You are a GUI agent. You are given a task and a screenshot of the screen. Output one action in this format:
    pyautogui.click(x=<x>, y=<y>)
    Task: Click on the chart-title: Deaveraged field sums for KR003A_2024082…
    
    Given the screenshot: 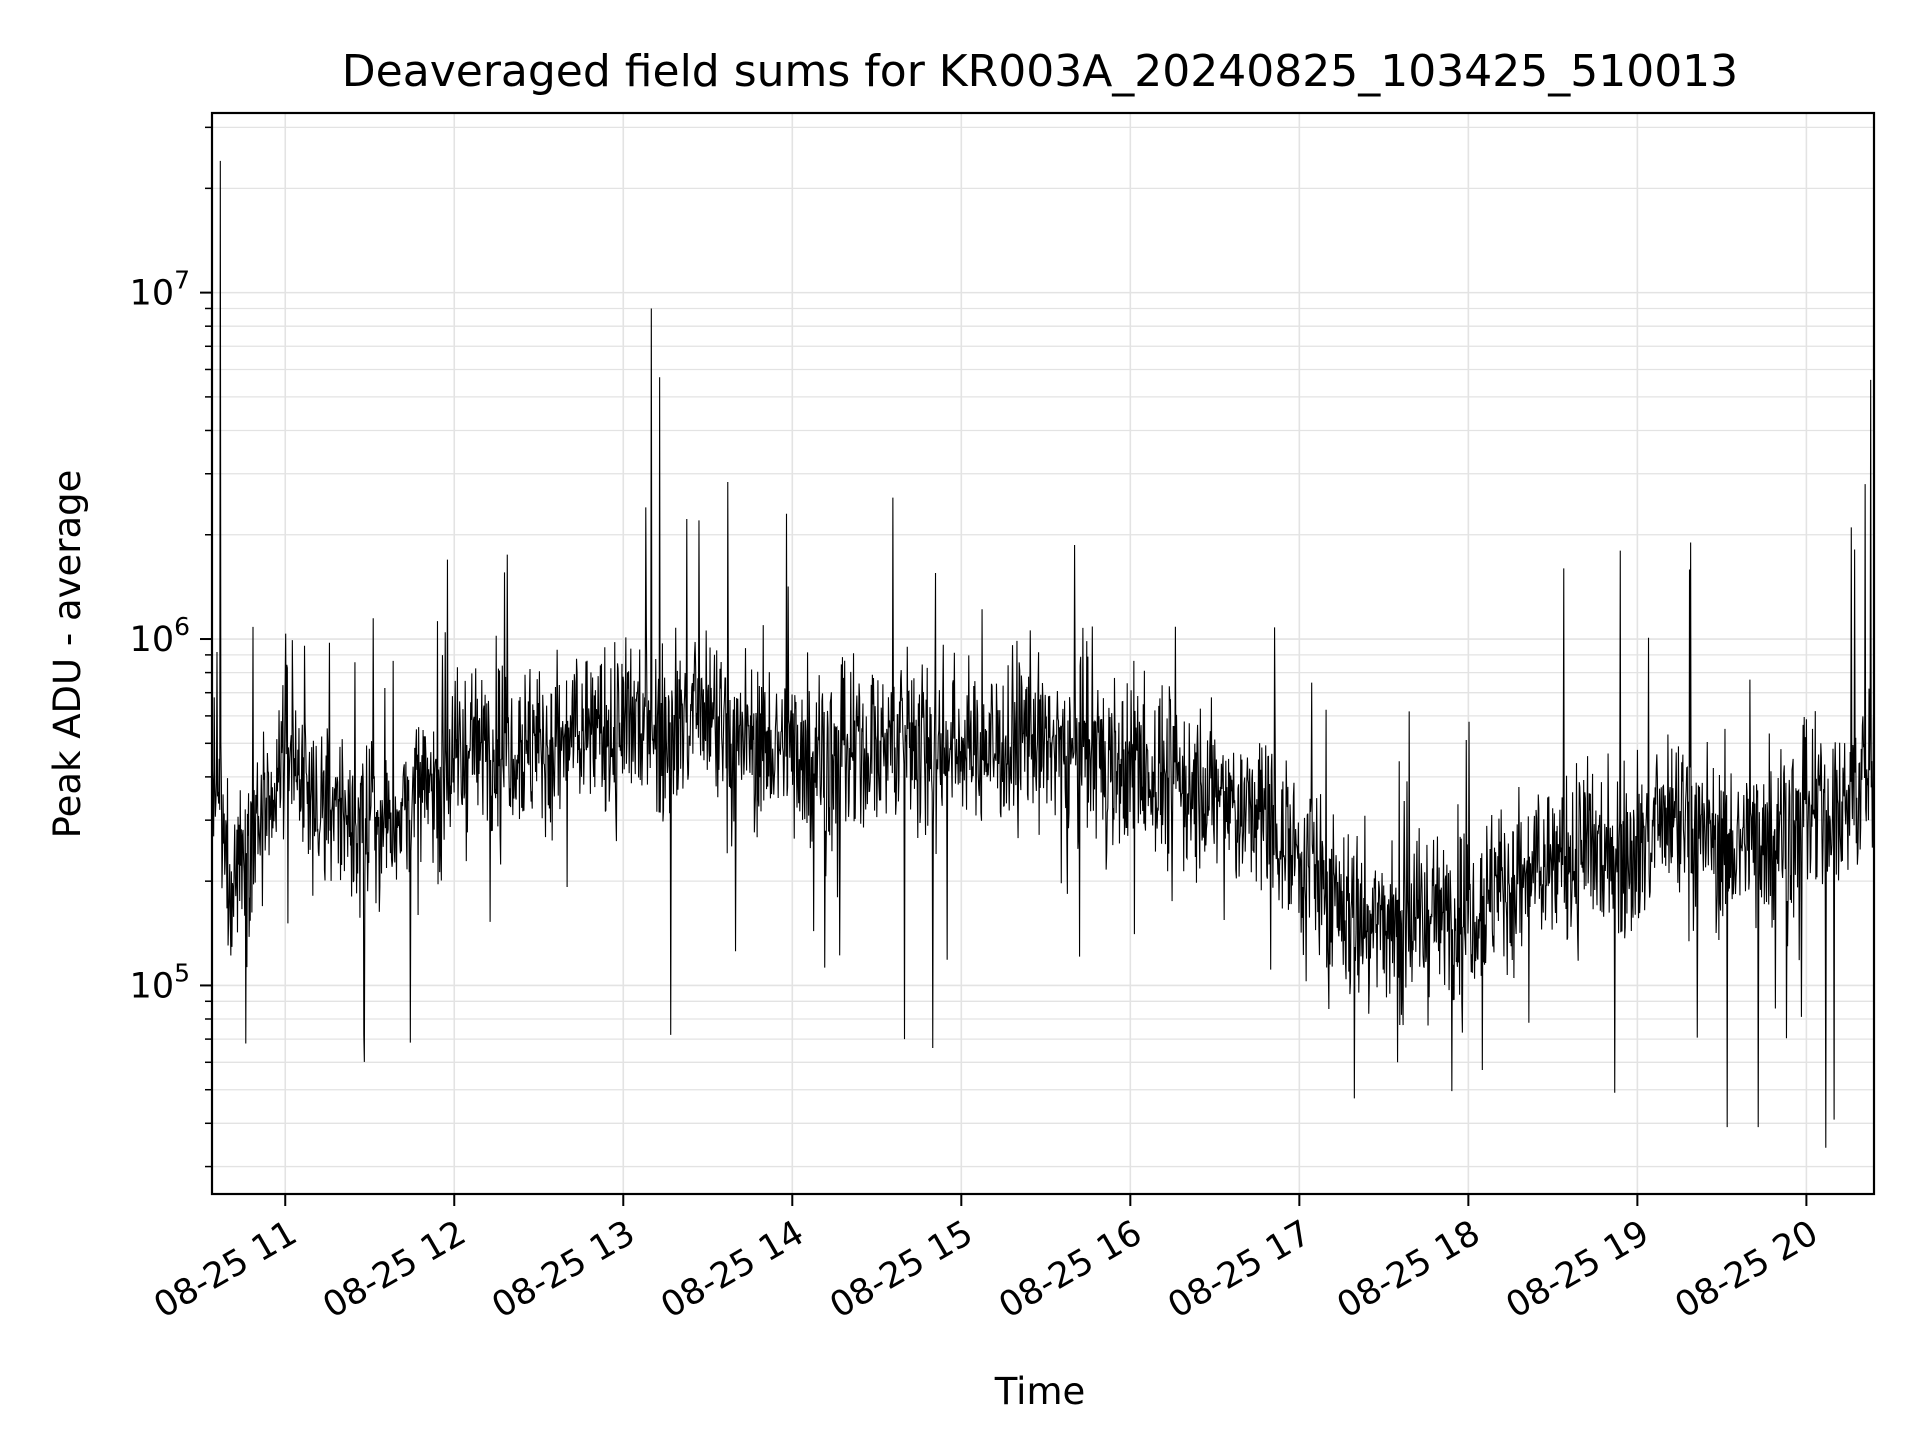 What is the action you would take?
    pyautogui.click(x=1040, y=71)
    